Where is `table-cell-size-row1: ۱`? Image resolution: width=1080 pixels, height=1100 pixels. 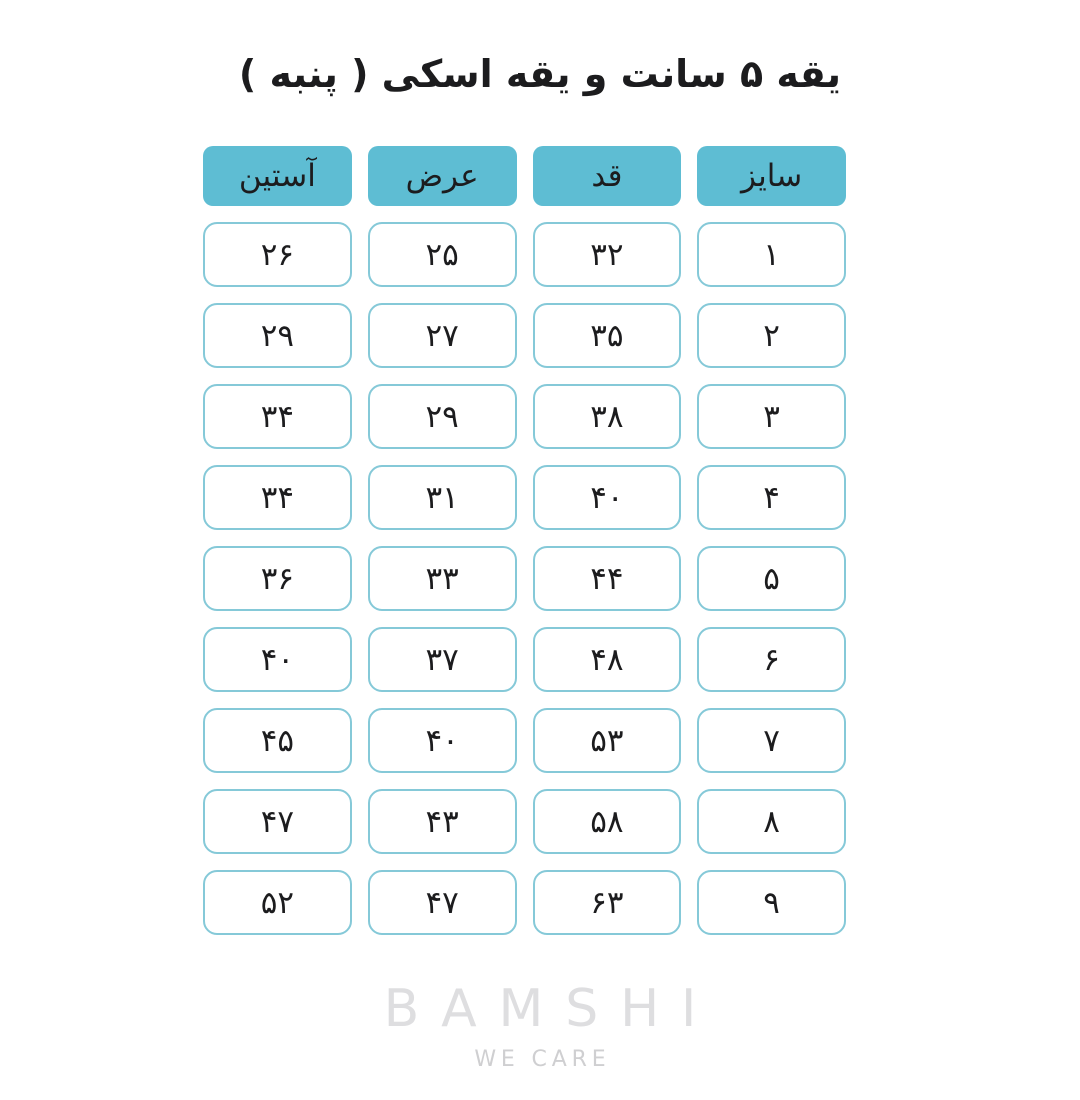 table-cell-size-row1: ۱ is located at coordinates (771, 254).